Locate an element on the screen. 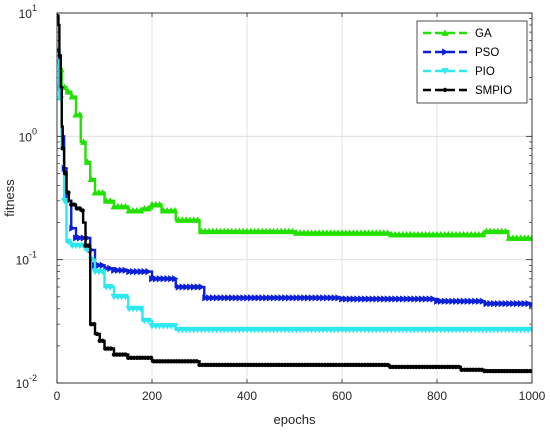  legend: GA PSO PIO SMPIO is located at coordinates (472, 62).